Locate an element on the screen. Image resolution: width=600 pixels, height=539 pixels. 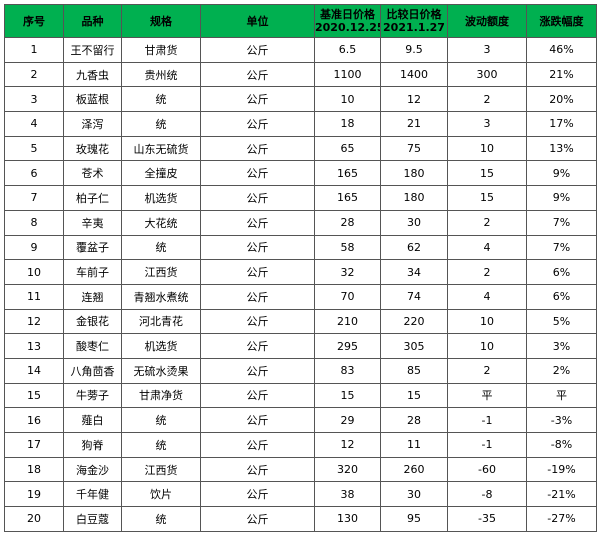
table-cell: 14 is located at coordinates (34, 370).